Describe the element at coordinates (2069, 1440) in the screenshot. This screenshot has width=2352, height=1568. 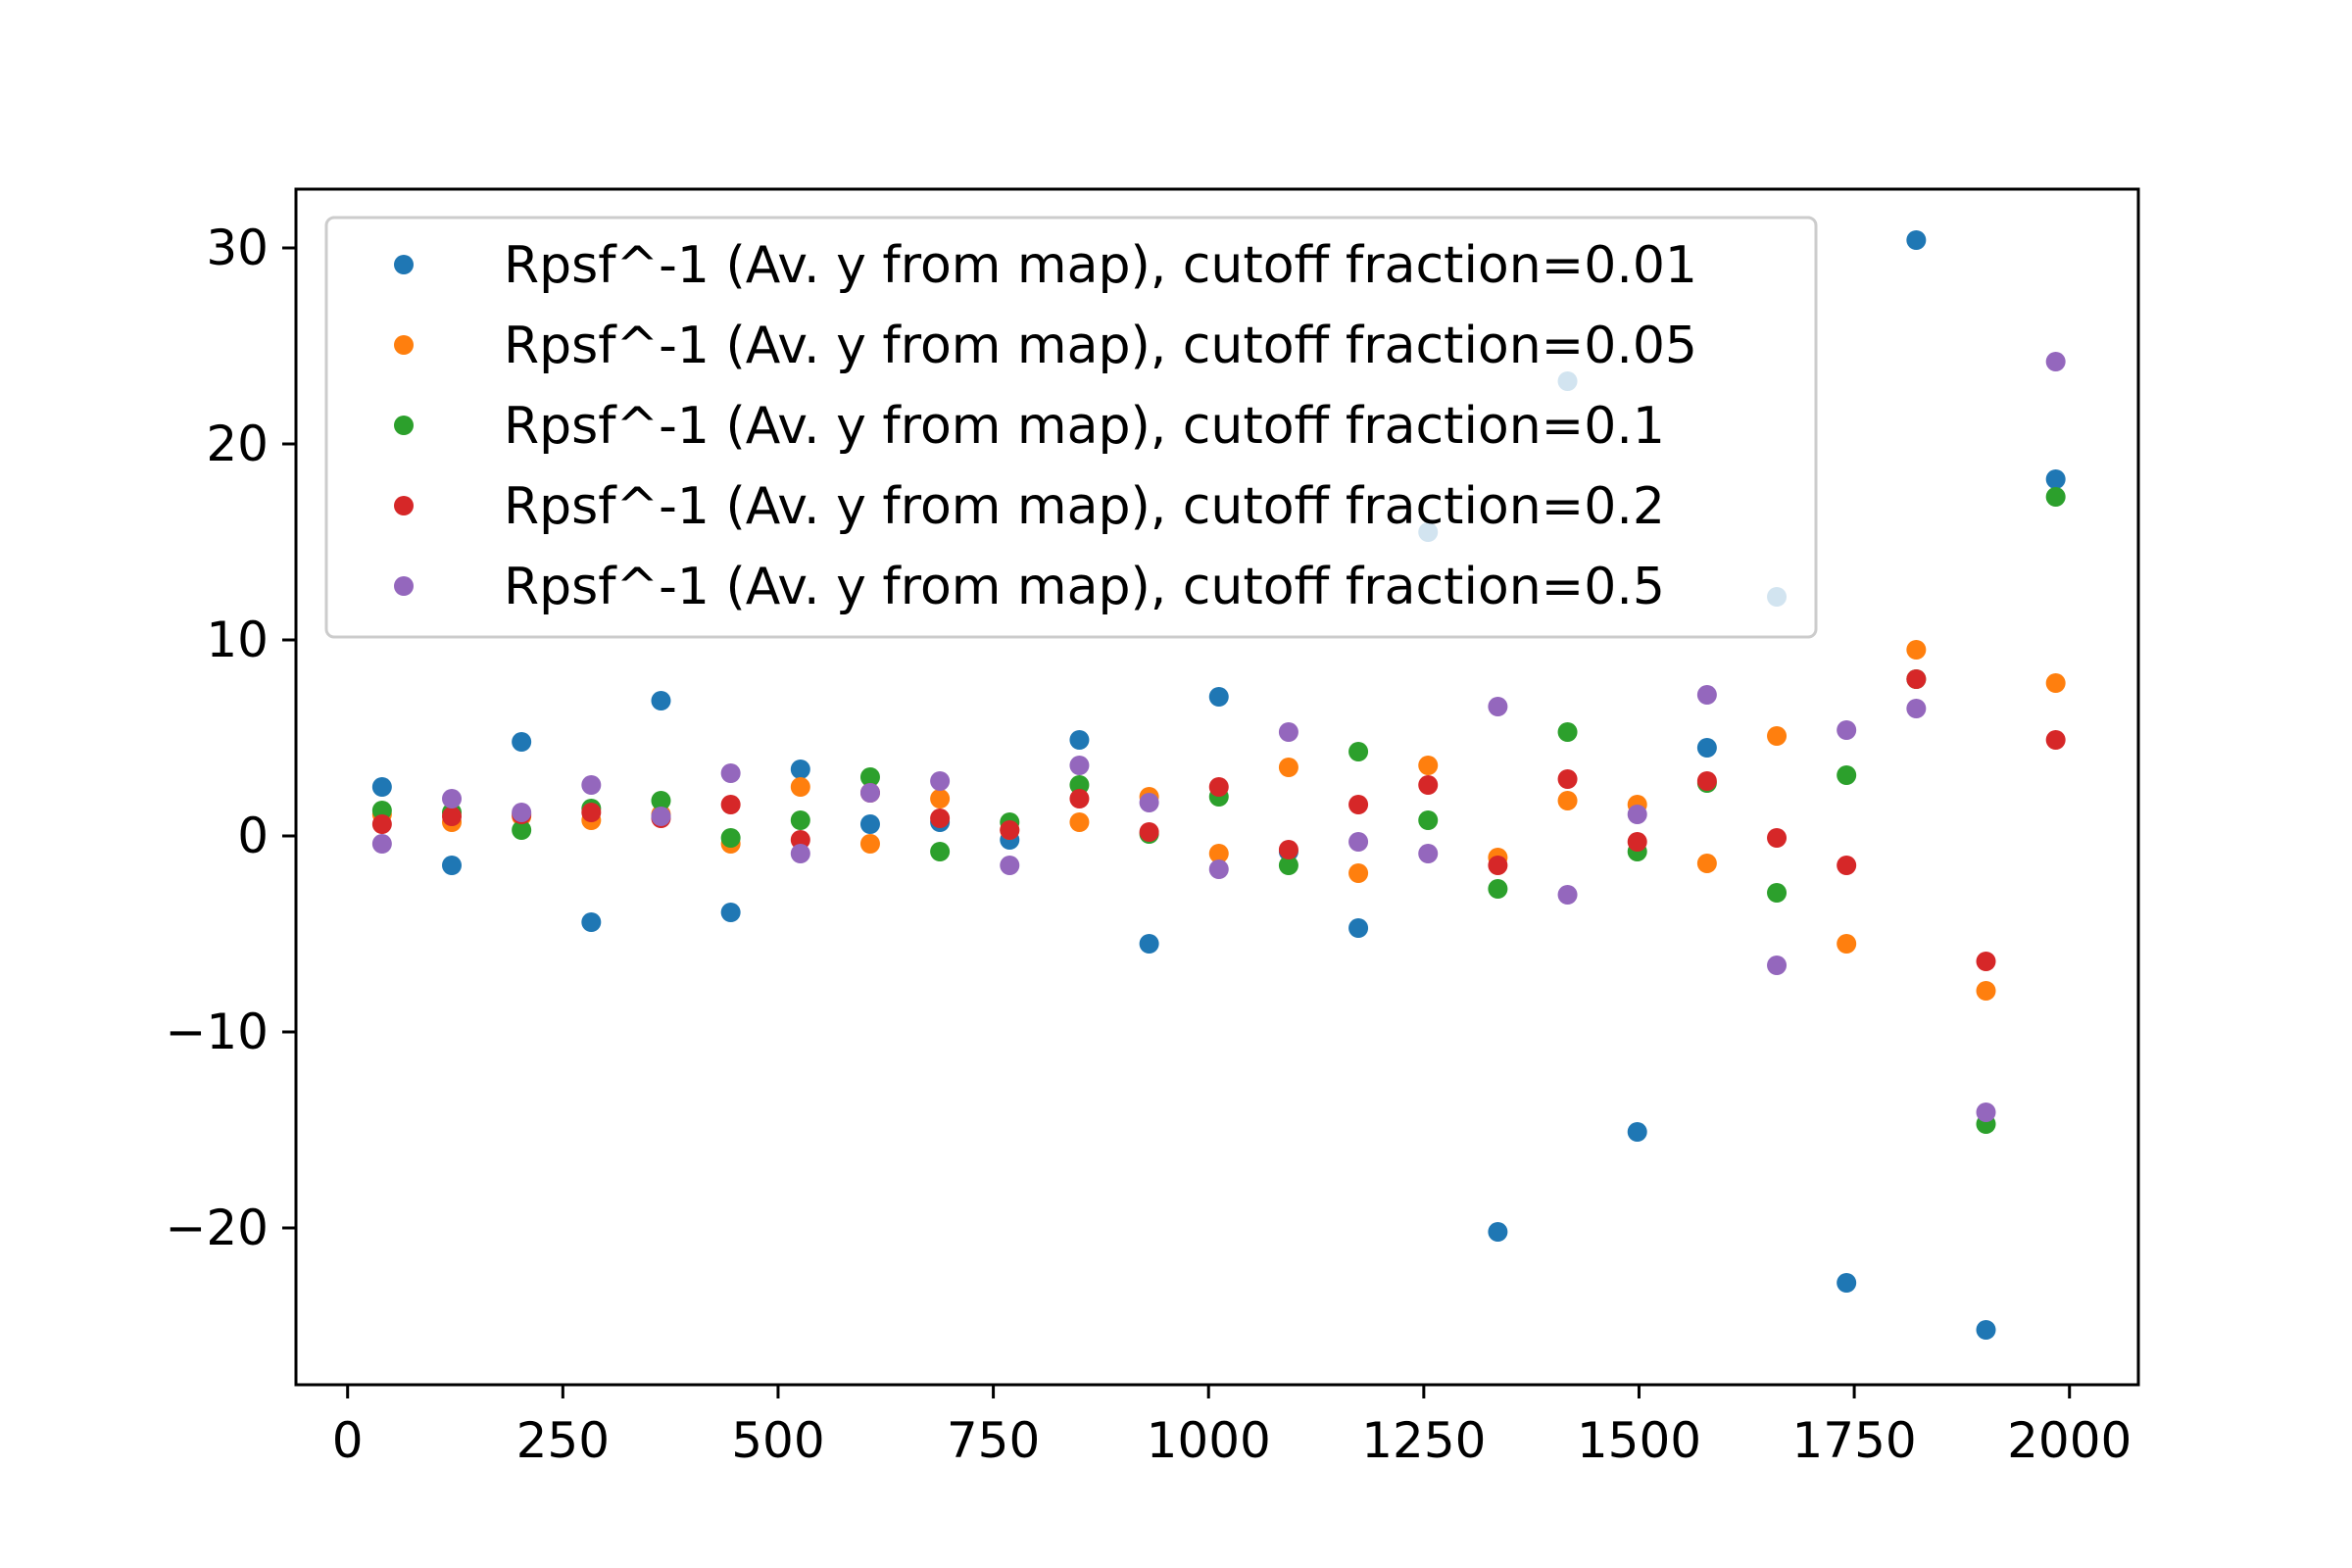
I see `x-tick-label: 2000` at that location.